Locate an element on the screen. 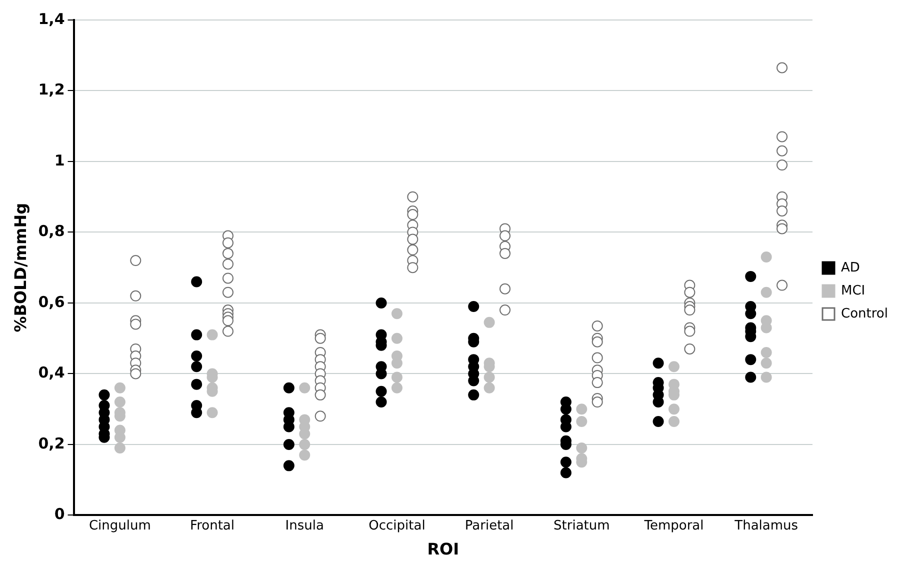 The width and height of the screenshot is (918, 572). x-tick-label: Insula is located at coordinates (304, 526).